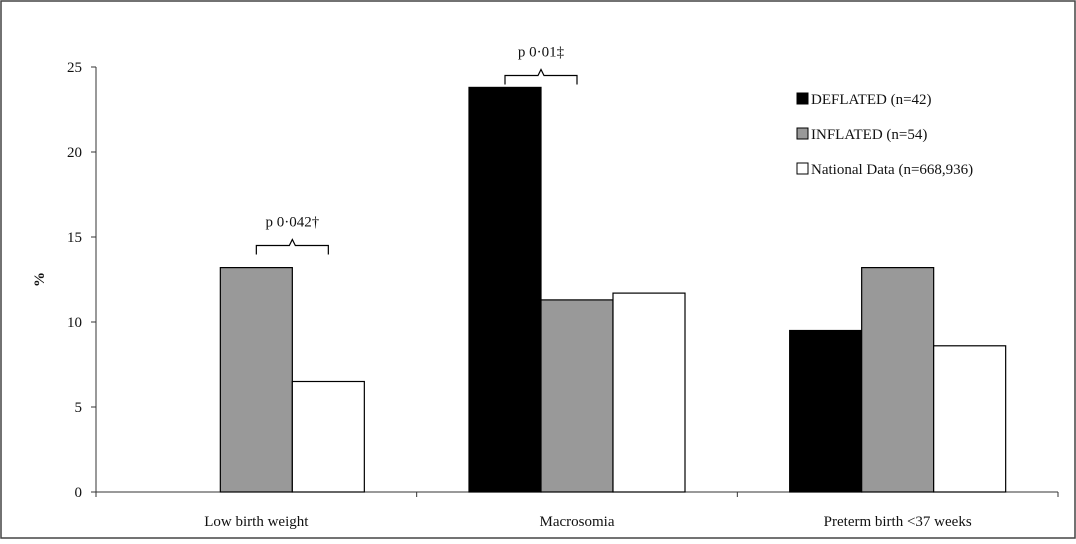  I want to click on legend-label: INFLATED (n=54), so click(869, 135).